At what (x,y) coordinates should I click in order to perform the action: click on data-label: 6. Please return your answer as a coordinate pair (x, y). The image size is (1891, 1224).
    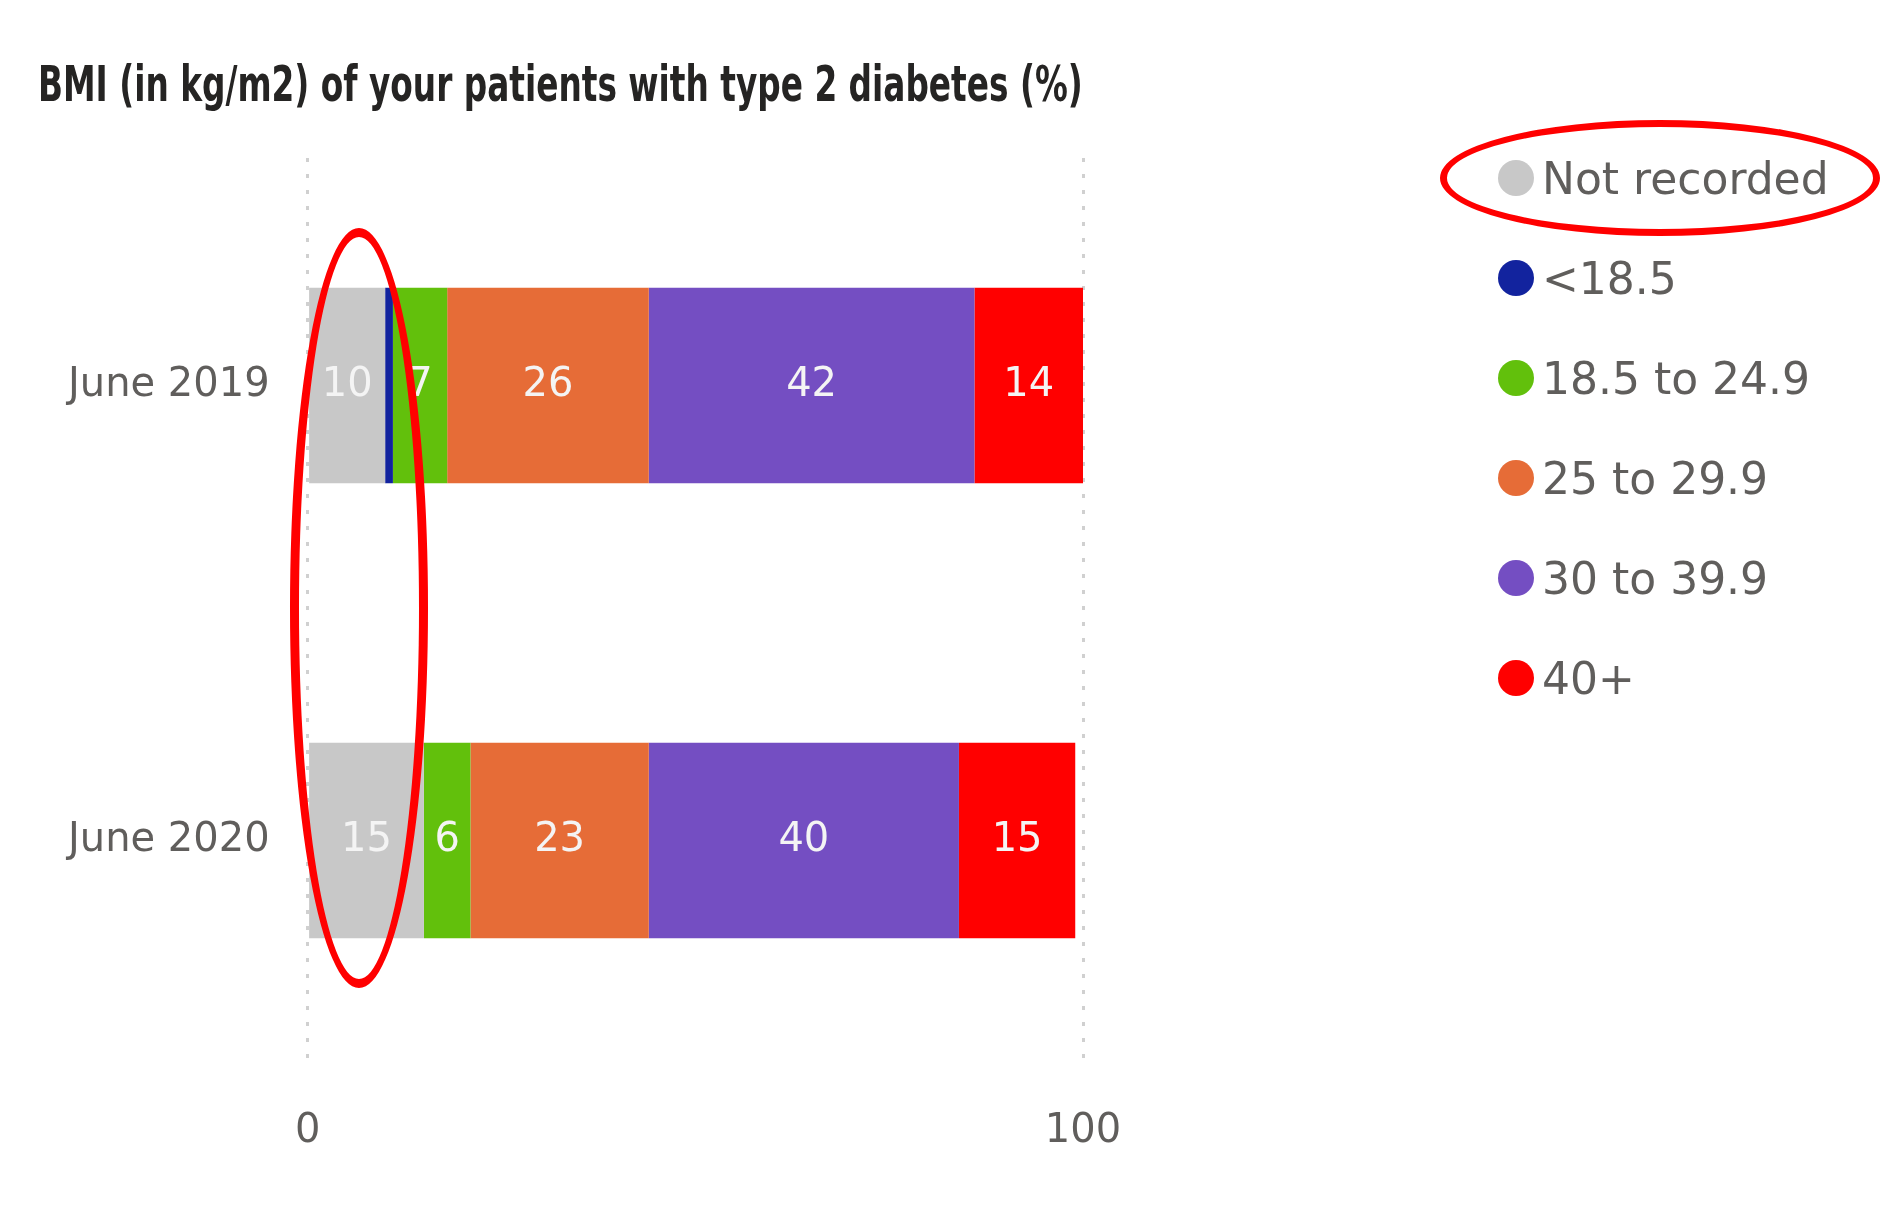
    Looking at the image, I should click on (447, 836).